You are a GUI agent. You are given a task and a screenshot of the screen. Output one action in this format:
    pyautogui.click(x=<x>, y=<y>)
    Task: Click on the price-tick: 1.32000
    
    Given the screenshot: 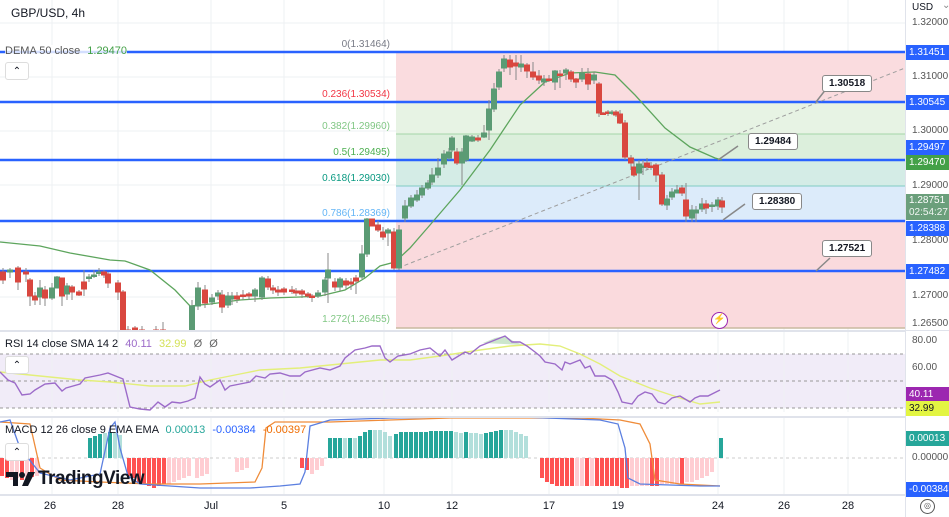 What is the action you would take?
    pyautogui.click(x=930, y=22)
    